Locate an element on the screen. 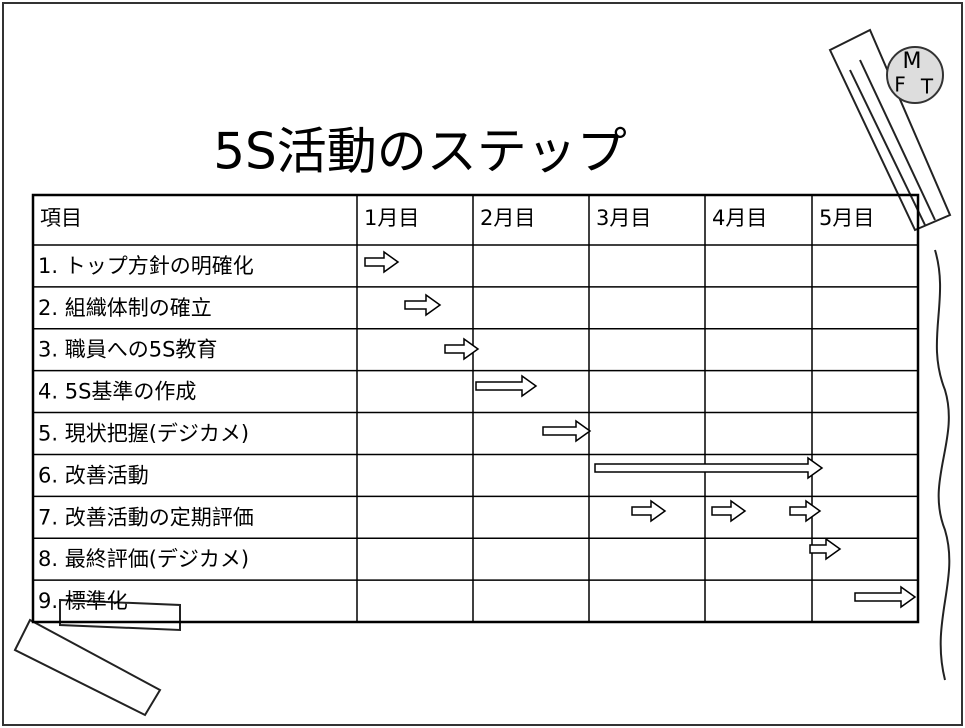 This screenshot has height=728, width=965. row-label: 9. 標準化 is located at coordinates (83, 601).